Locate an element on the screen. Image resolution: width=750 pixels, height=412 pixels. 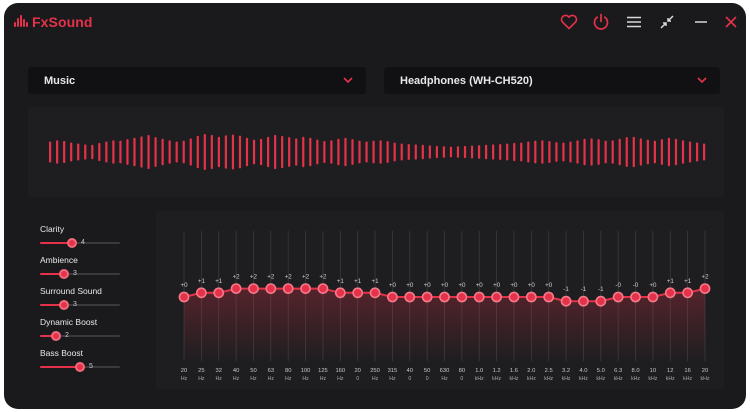
chevron-down-icon is located at coordinates (702, 80).